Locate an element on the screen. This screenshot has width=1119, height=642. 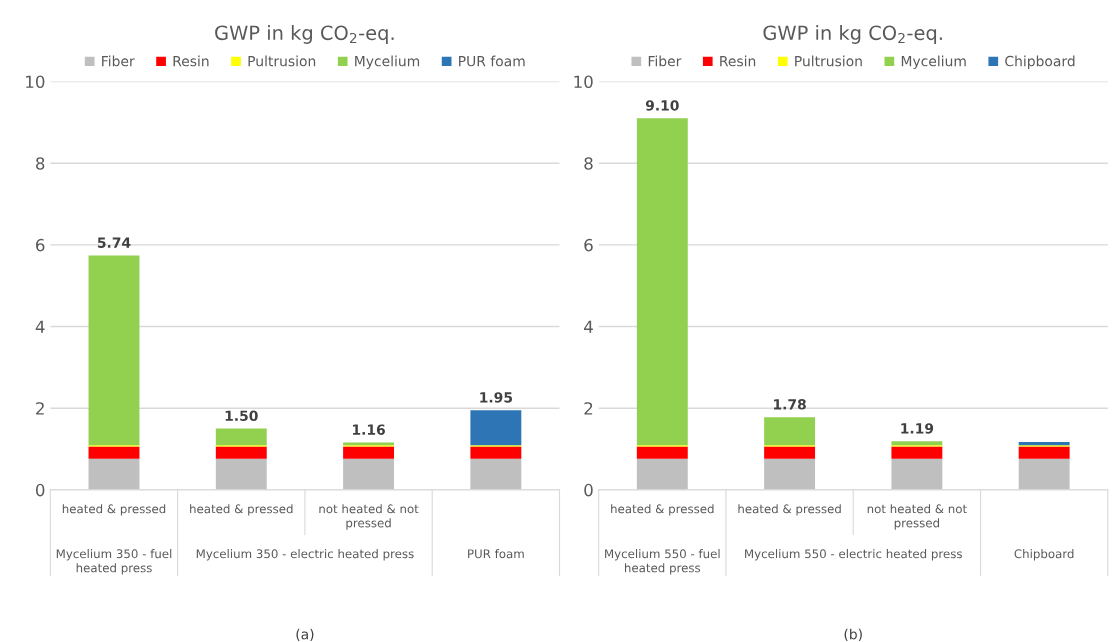
total-label: 1.95 is located at coordinates (496, 397).